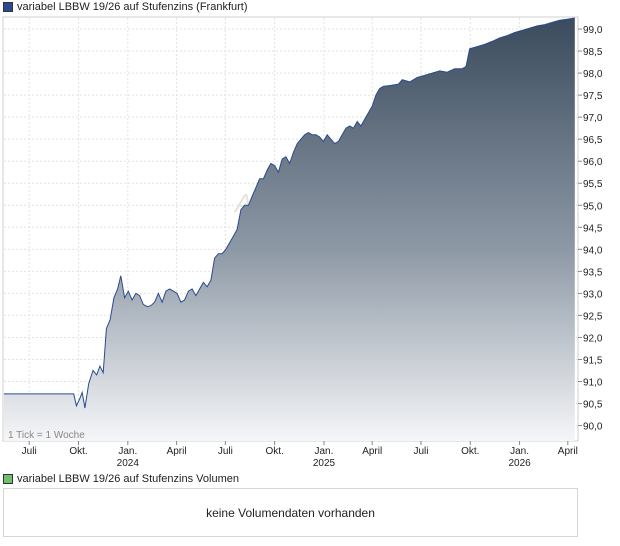  What do you see at coordinates (593, 316) in the screenshot?
I see `y-tick-label: 92,5` at bounding box center [593, 316].